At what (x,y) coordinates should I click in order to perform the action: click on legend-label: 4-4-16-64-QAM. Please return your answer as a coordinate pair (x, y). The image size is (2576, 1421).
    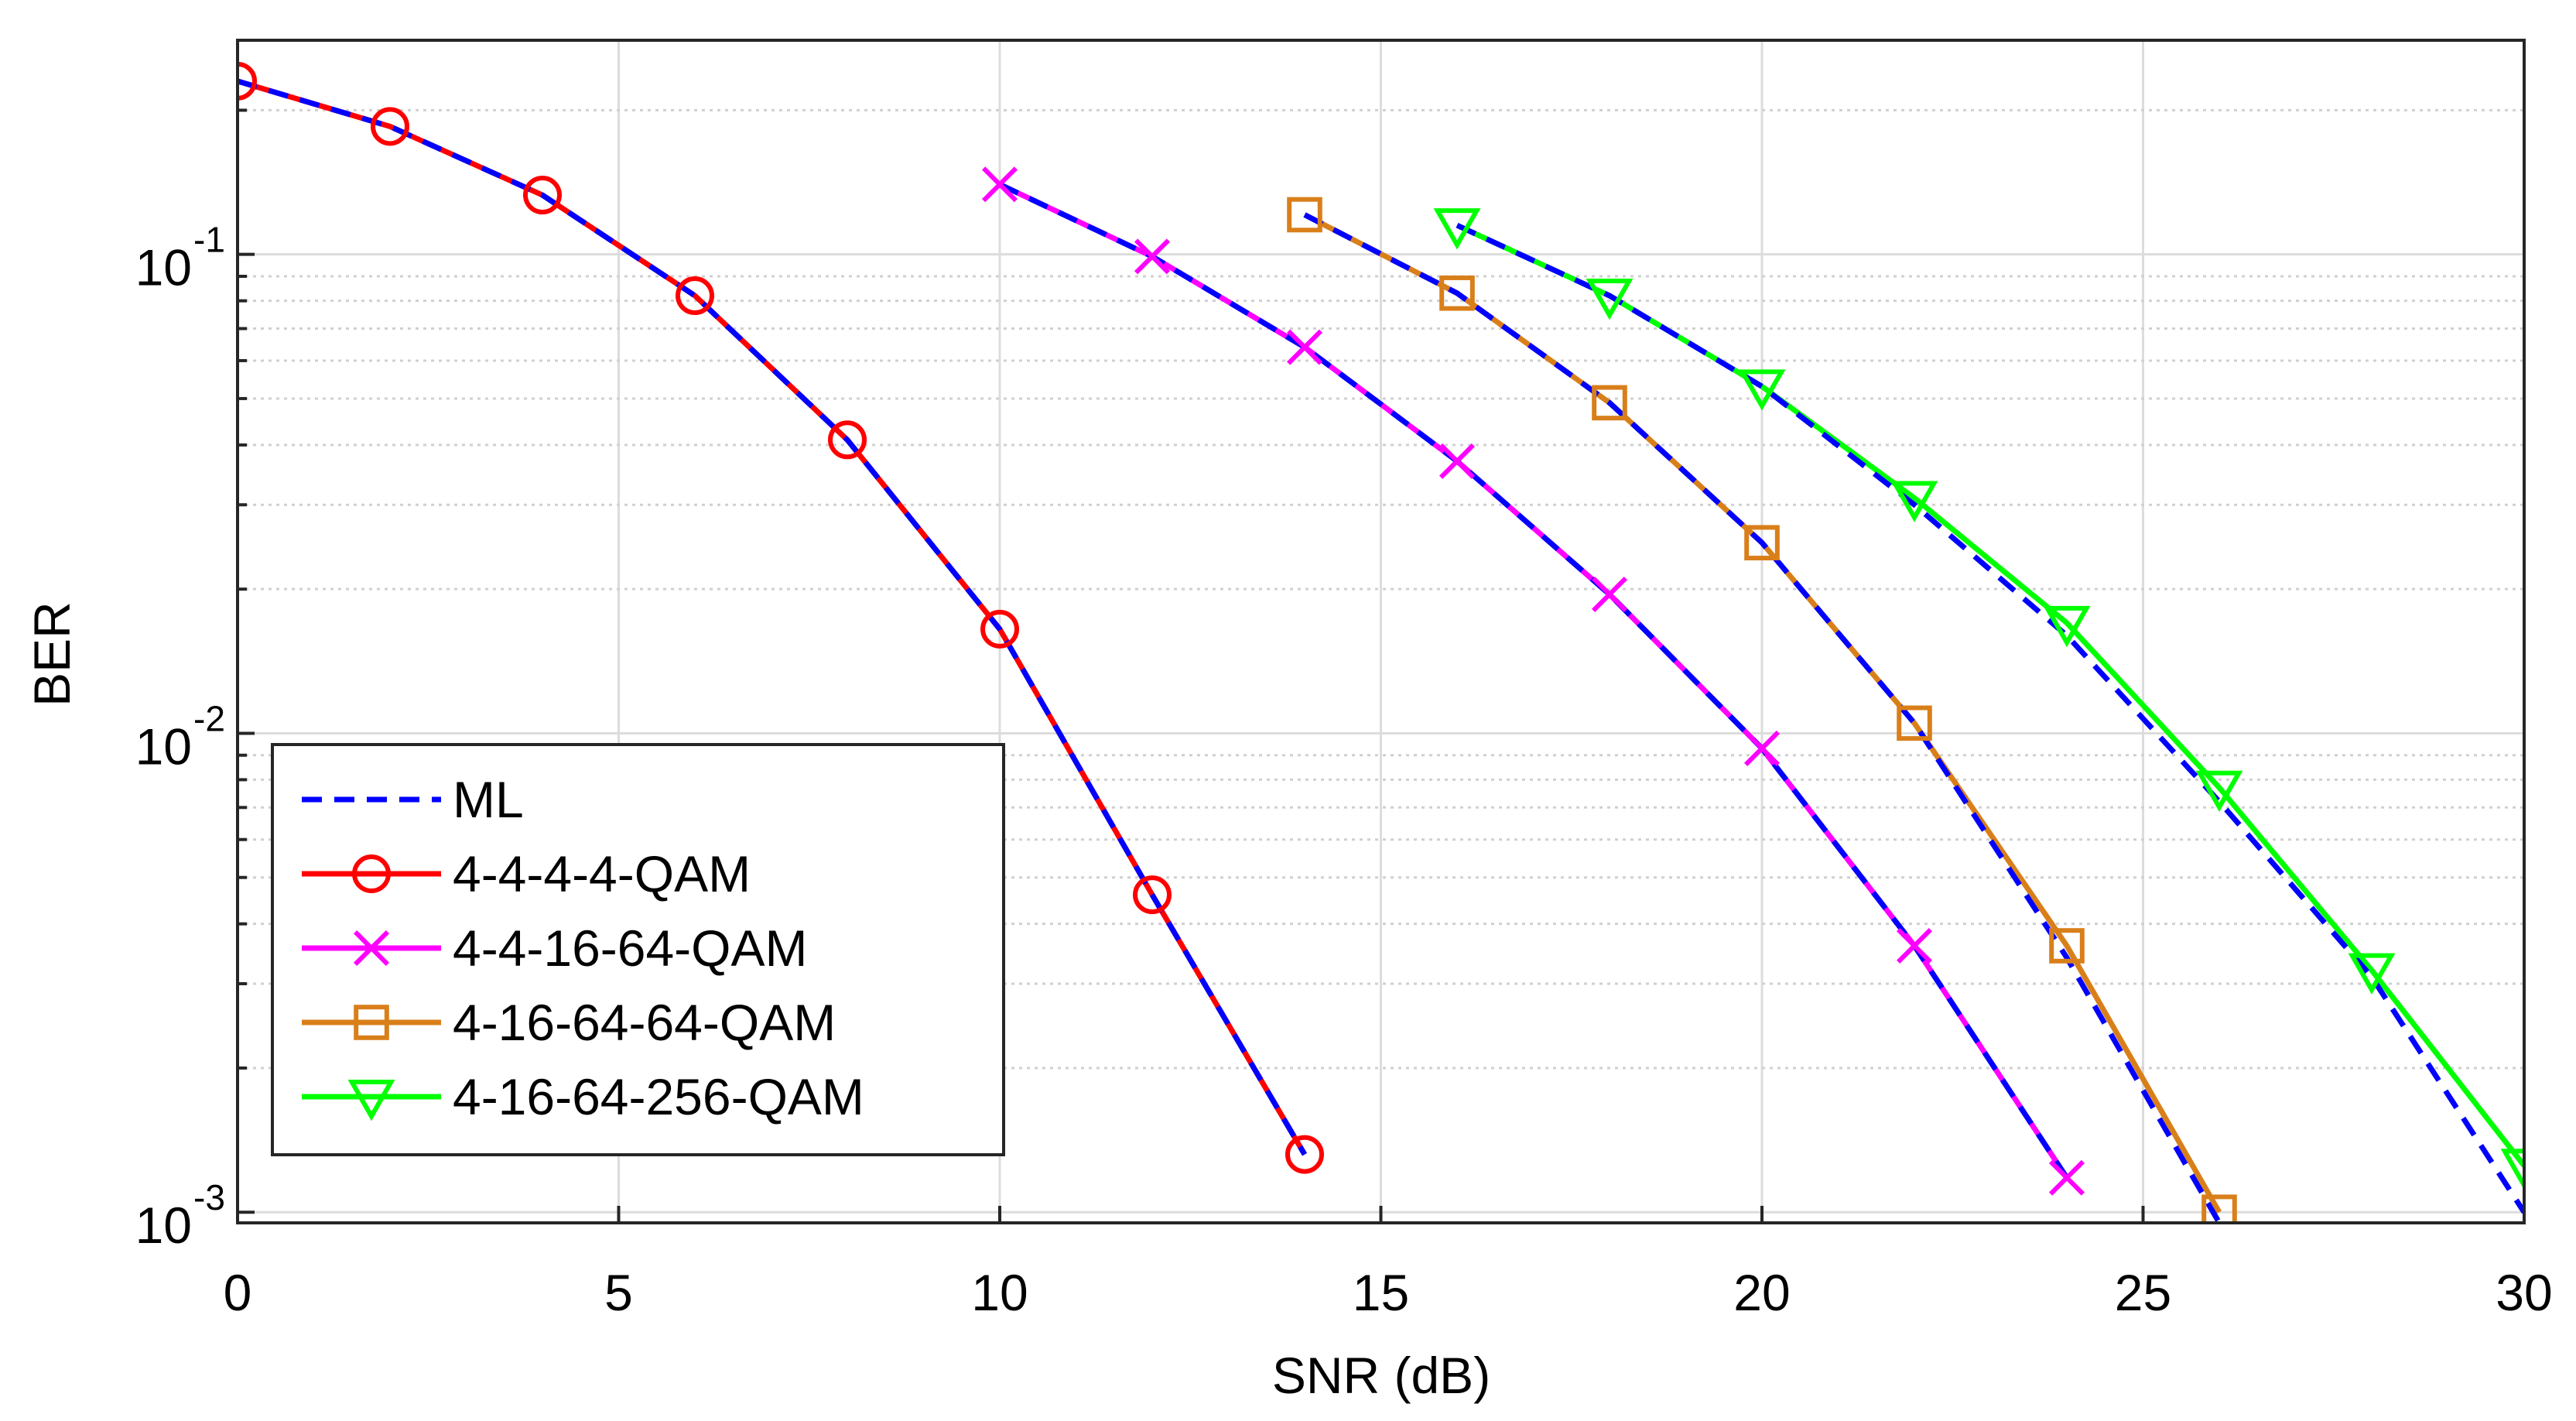
    Looking at the image, I should click on (631, 948).